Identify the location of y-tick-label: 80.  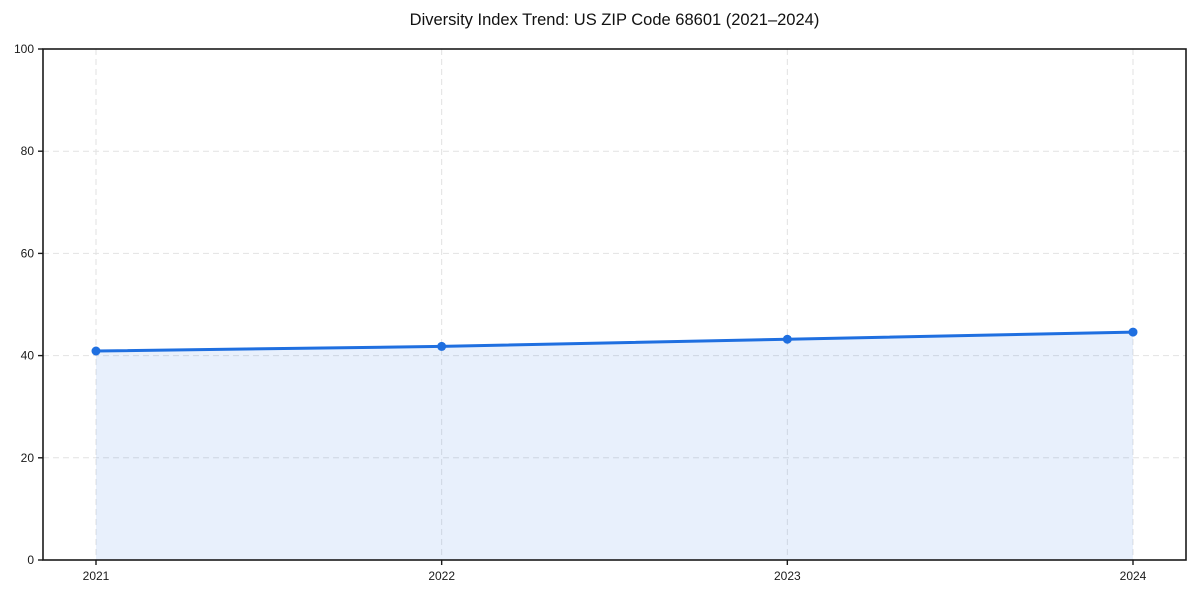
(28, 151).